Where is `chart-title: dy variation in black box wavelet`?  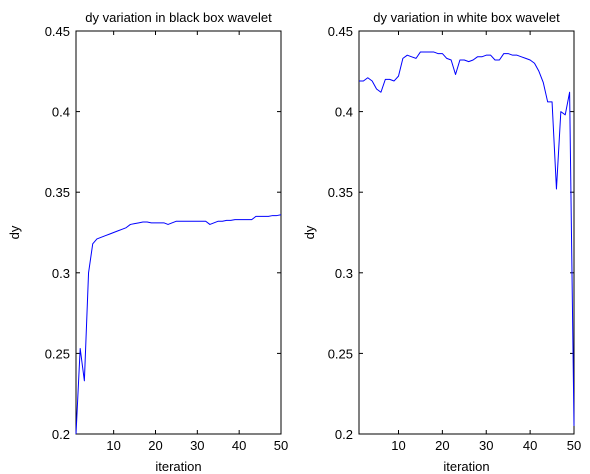 chart-title: dy variation in black box wavelet is located at coordinates (178, 17).